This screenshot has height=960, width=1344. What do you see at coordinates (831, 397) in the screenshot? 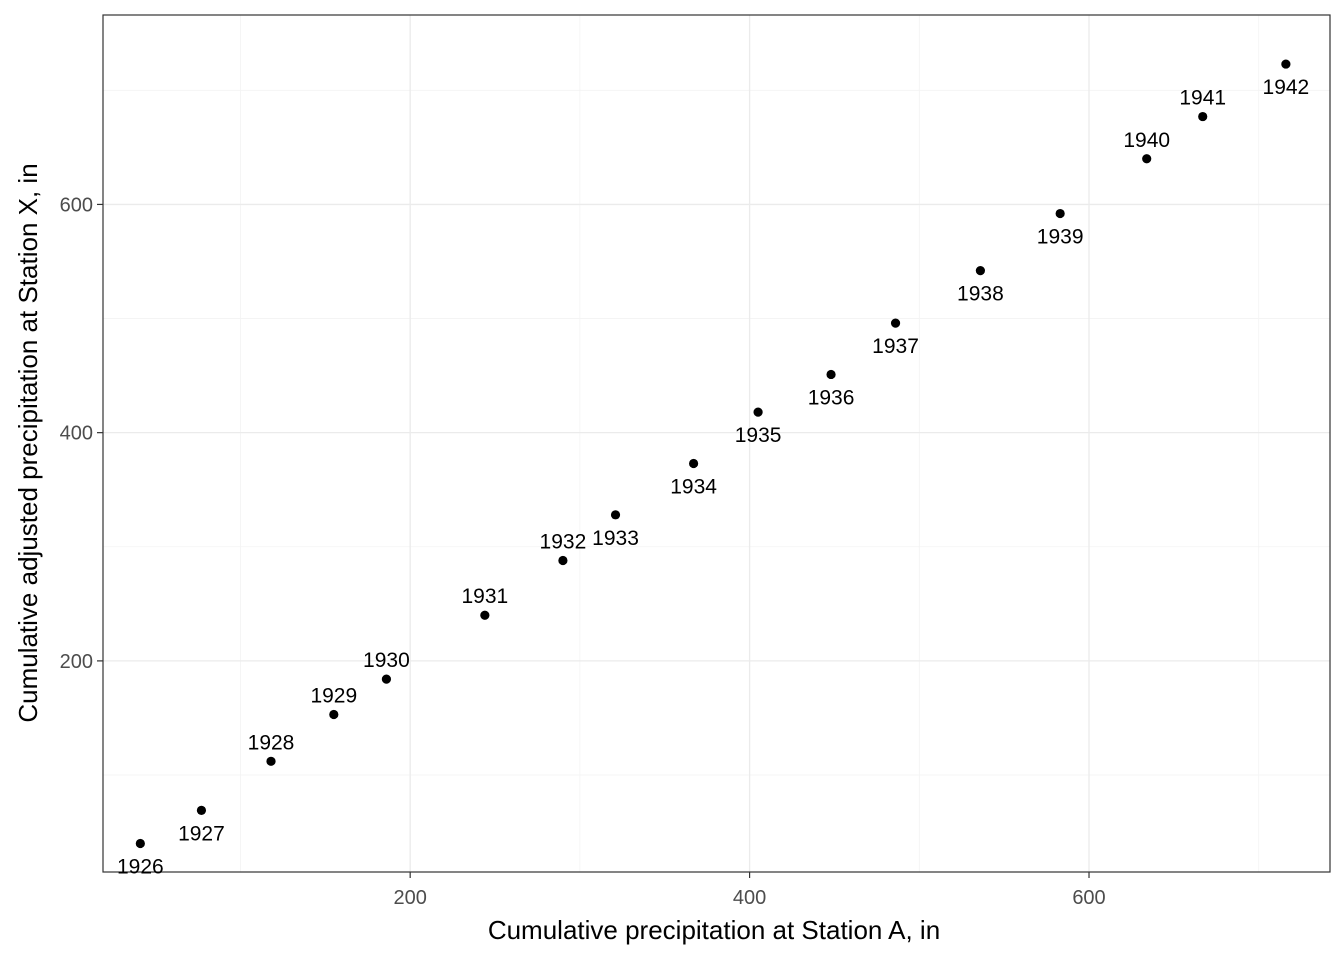
I see `data-label: 1936` at bounding box center [831, 397].